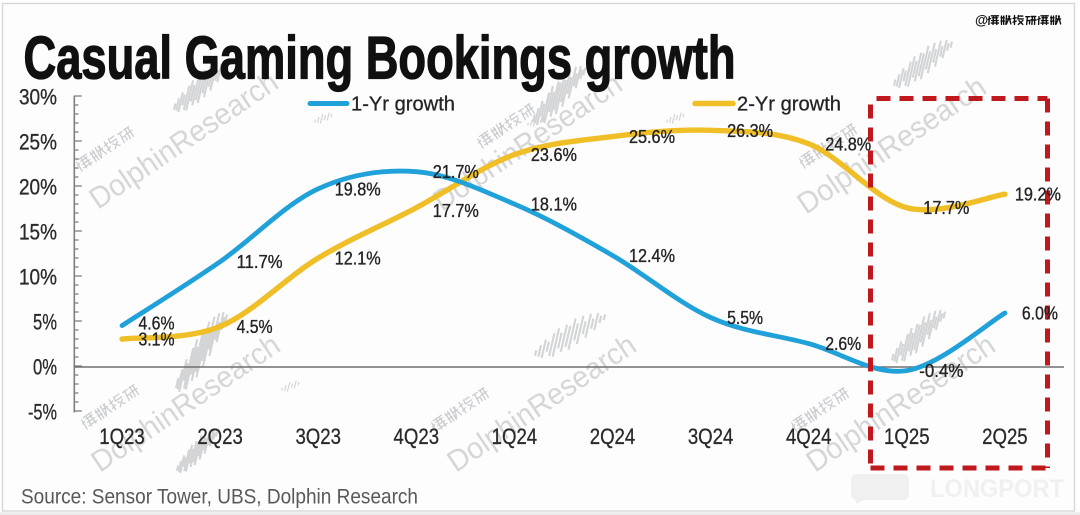 The image size is (1080, 515). I want to click on svg-text: Casual Gaming Bookings growth, so click(380, 57).